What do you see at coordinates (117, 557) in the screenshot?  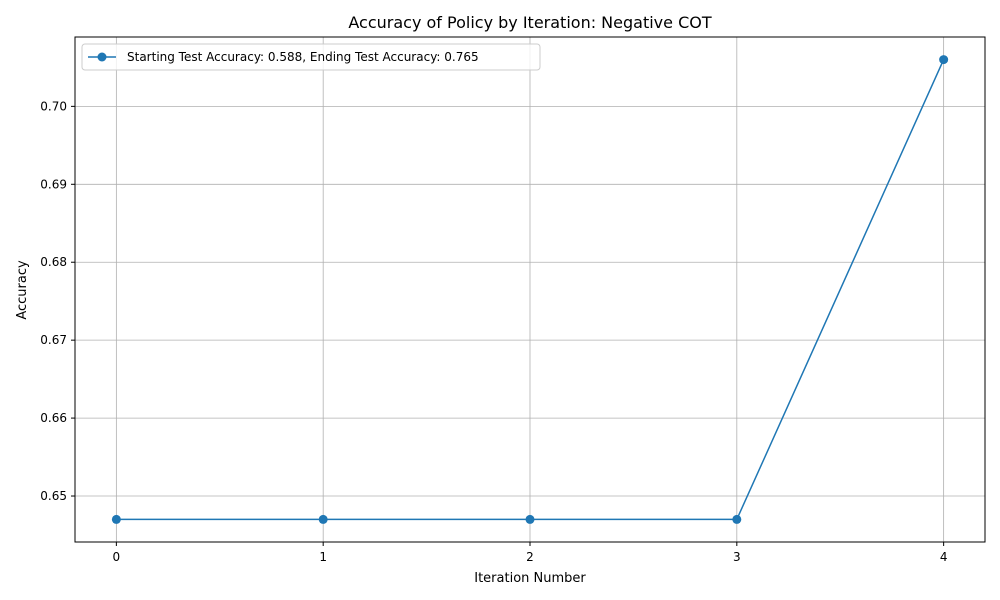 I see `x-tick-label: 0` at bounding box center [117, 557].